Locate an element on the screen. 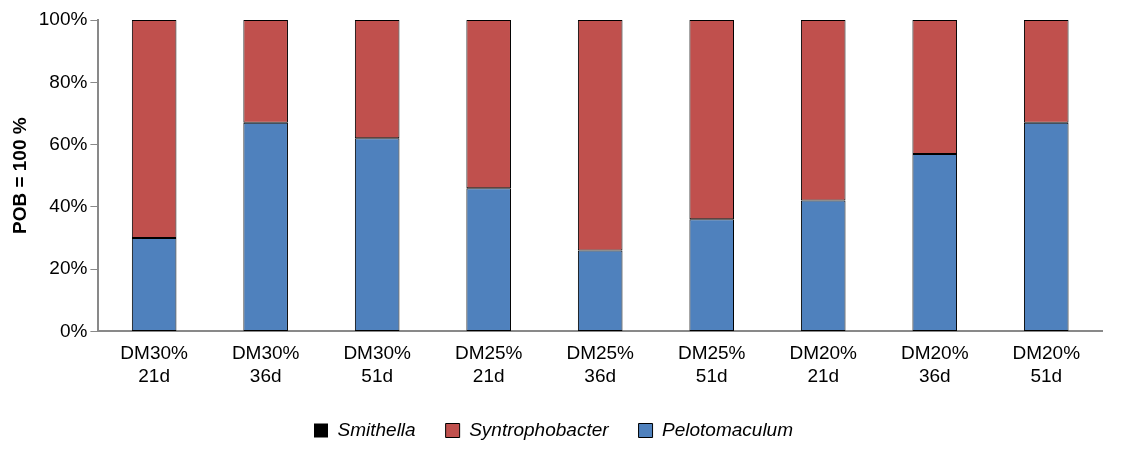  legend-label: Pelotomaculum is located at coordinates (728, 429).